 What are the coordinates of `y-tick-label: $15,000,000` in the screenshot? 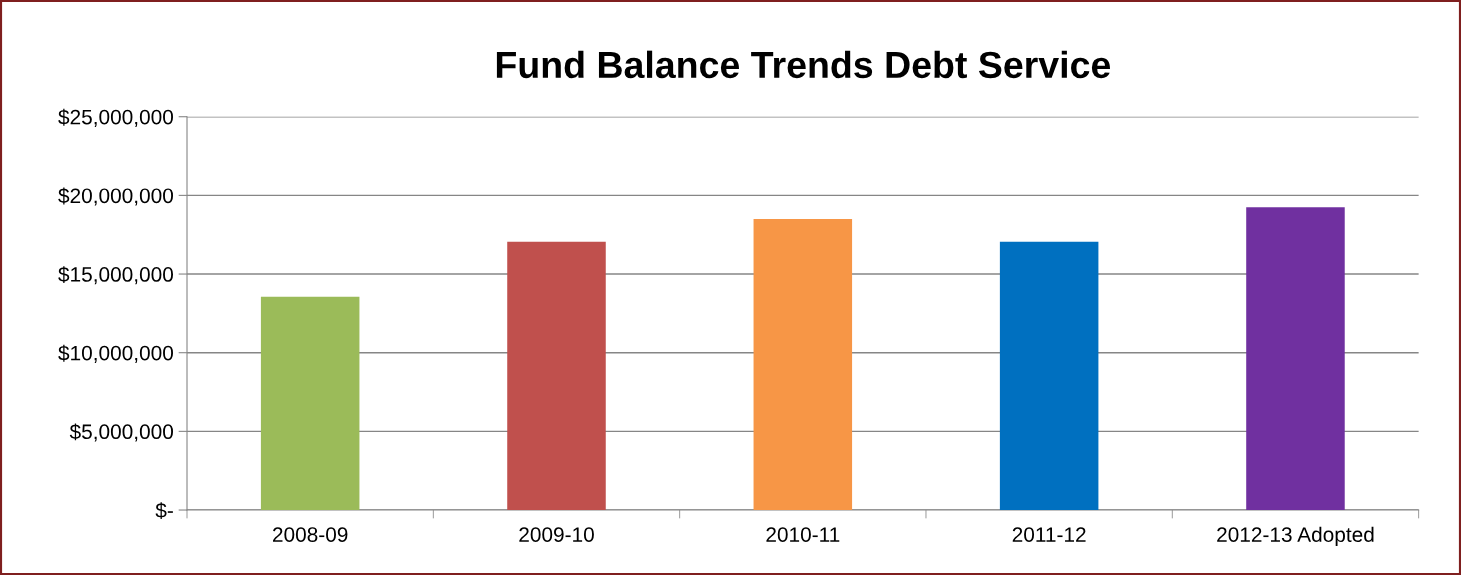 It's located at (116, 275).